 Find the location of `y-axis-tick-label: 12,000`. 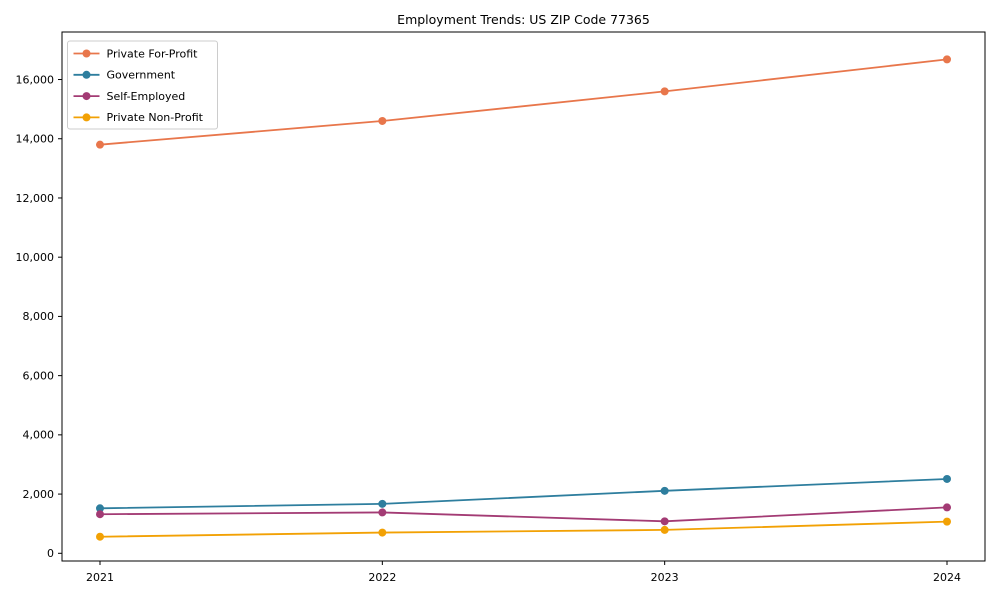

y-axis-tick-label: 12,000 is located at coordinates (35, 198).